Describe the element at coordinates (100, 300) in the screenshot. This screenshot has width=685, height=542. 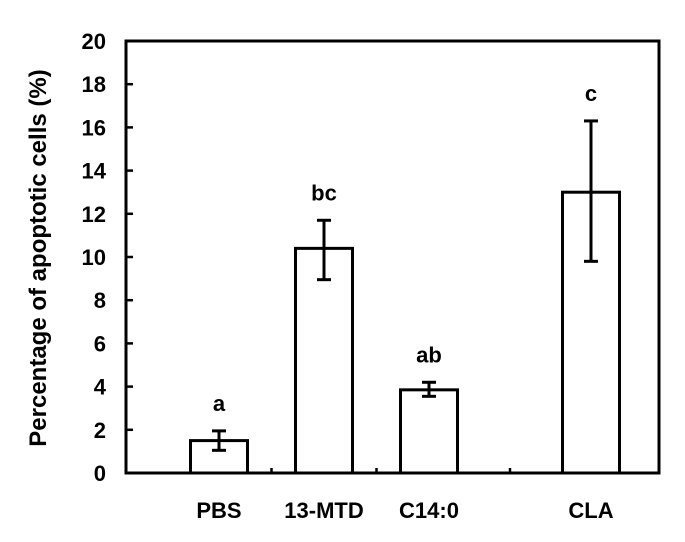
I see `y-tick-label: 8` at that location.